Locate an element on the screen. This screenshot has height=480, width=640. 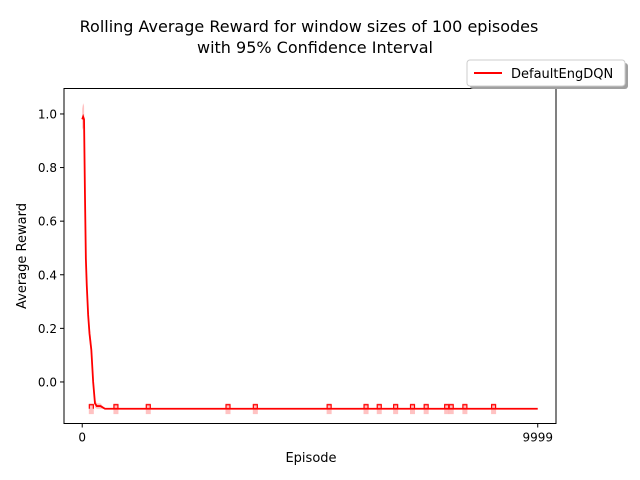
y-tick-label: 0.6 is located at coordinates (47, 222).